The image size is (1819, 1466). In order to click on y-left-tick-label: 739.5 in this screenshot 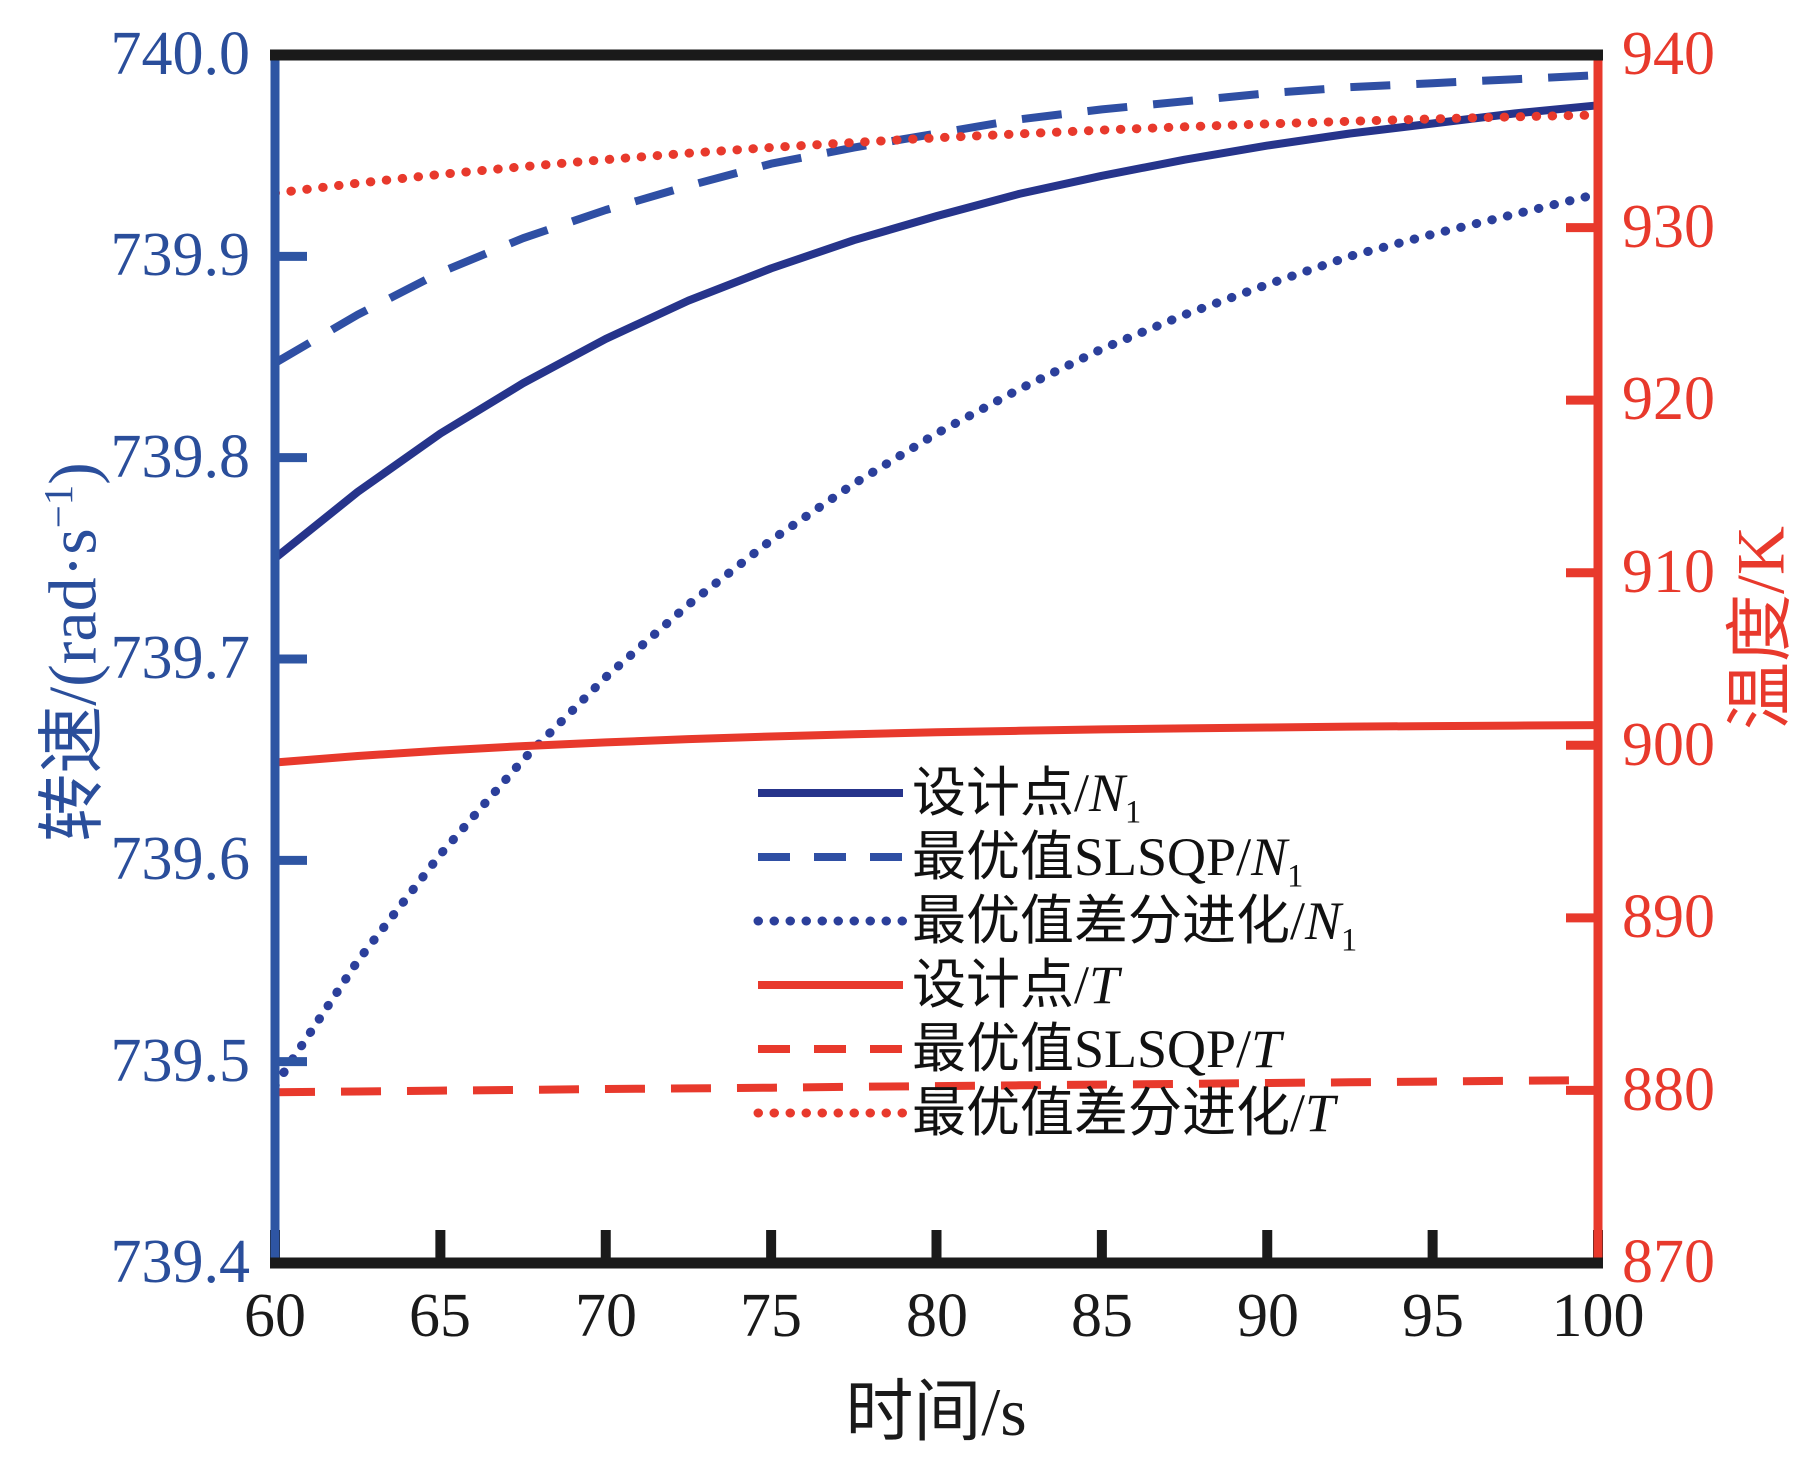, I will do `click(180, 1061)`.